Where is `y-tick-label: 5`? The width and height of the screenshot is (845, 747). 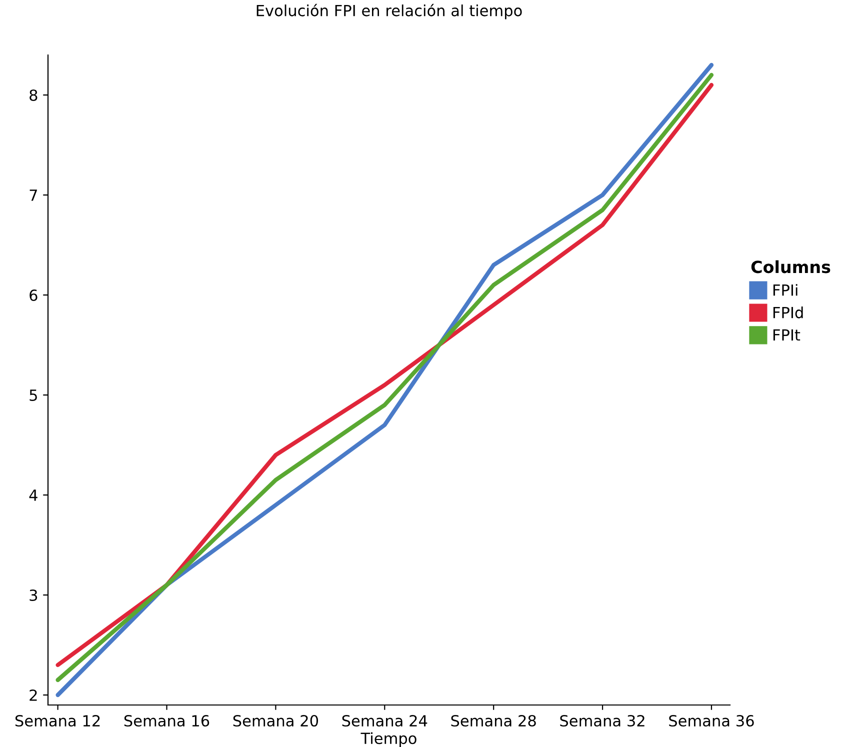 y-tick-label: 5 is located at coordinates (33, 396).